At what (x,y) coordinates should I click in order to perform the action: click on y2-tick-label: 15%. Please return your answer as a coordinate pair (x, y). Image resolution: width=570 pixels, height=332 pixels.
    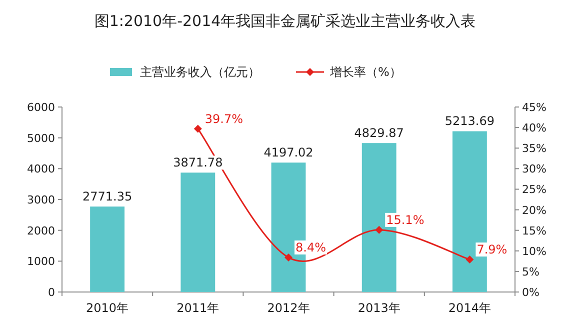
    Looking at the image, I should click on (534, 231).